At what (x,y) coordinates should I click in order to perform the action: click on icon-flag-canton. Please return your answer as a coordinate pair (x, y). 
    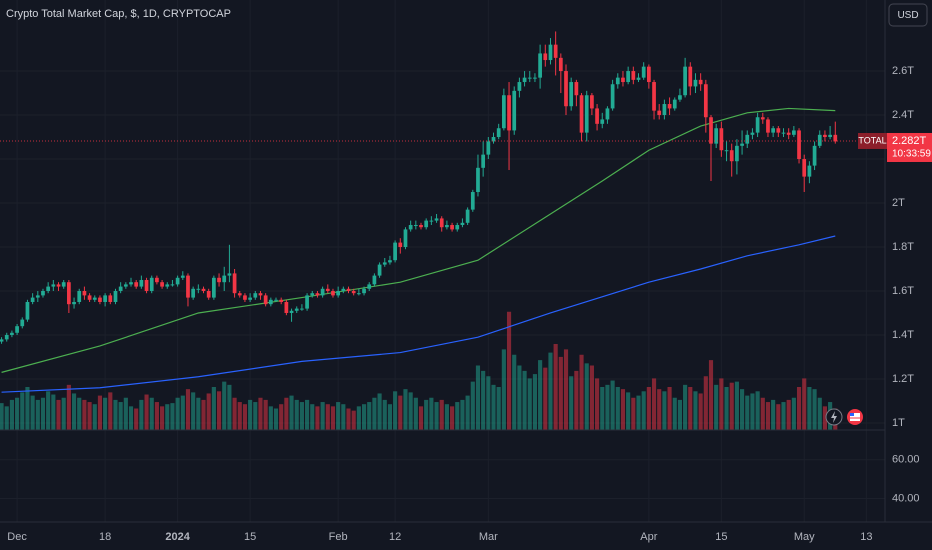
    Looking at the image, I should click on (852, 414).